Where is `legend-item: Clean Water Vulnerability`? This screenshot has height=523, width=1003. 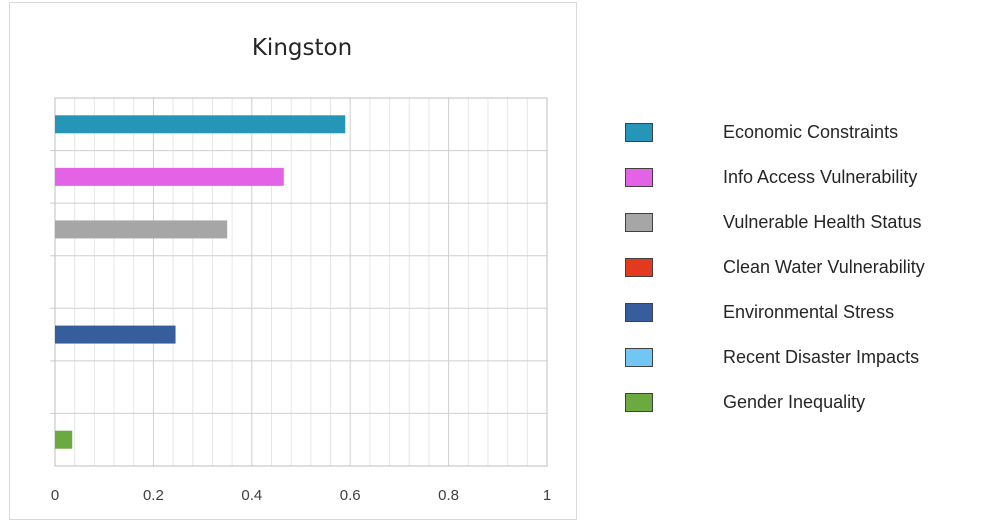 legend-item: Clean Water Vulnerability is located at coordinates (812, 267).